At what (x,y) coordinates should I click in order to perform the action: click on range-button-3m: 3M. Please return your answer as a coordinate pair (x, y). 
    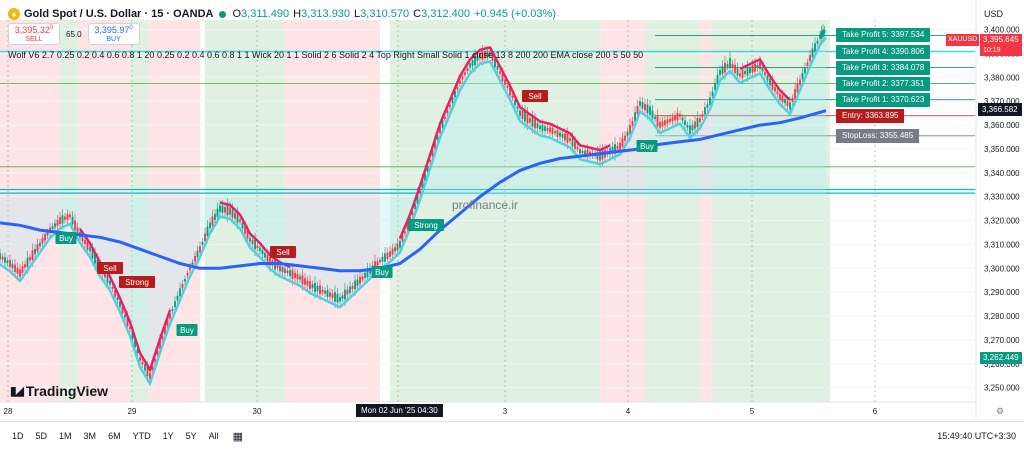
    Looking at the image, I should click on (90, 436).